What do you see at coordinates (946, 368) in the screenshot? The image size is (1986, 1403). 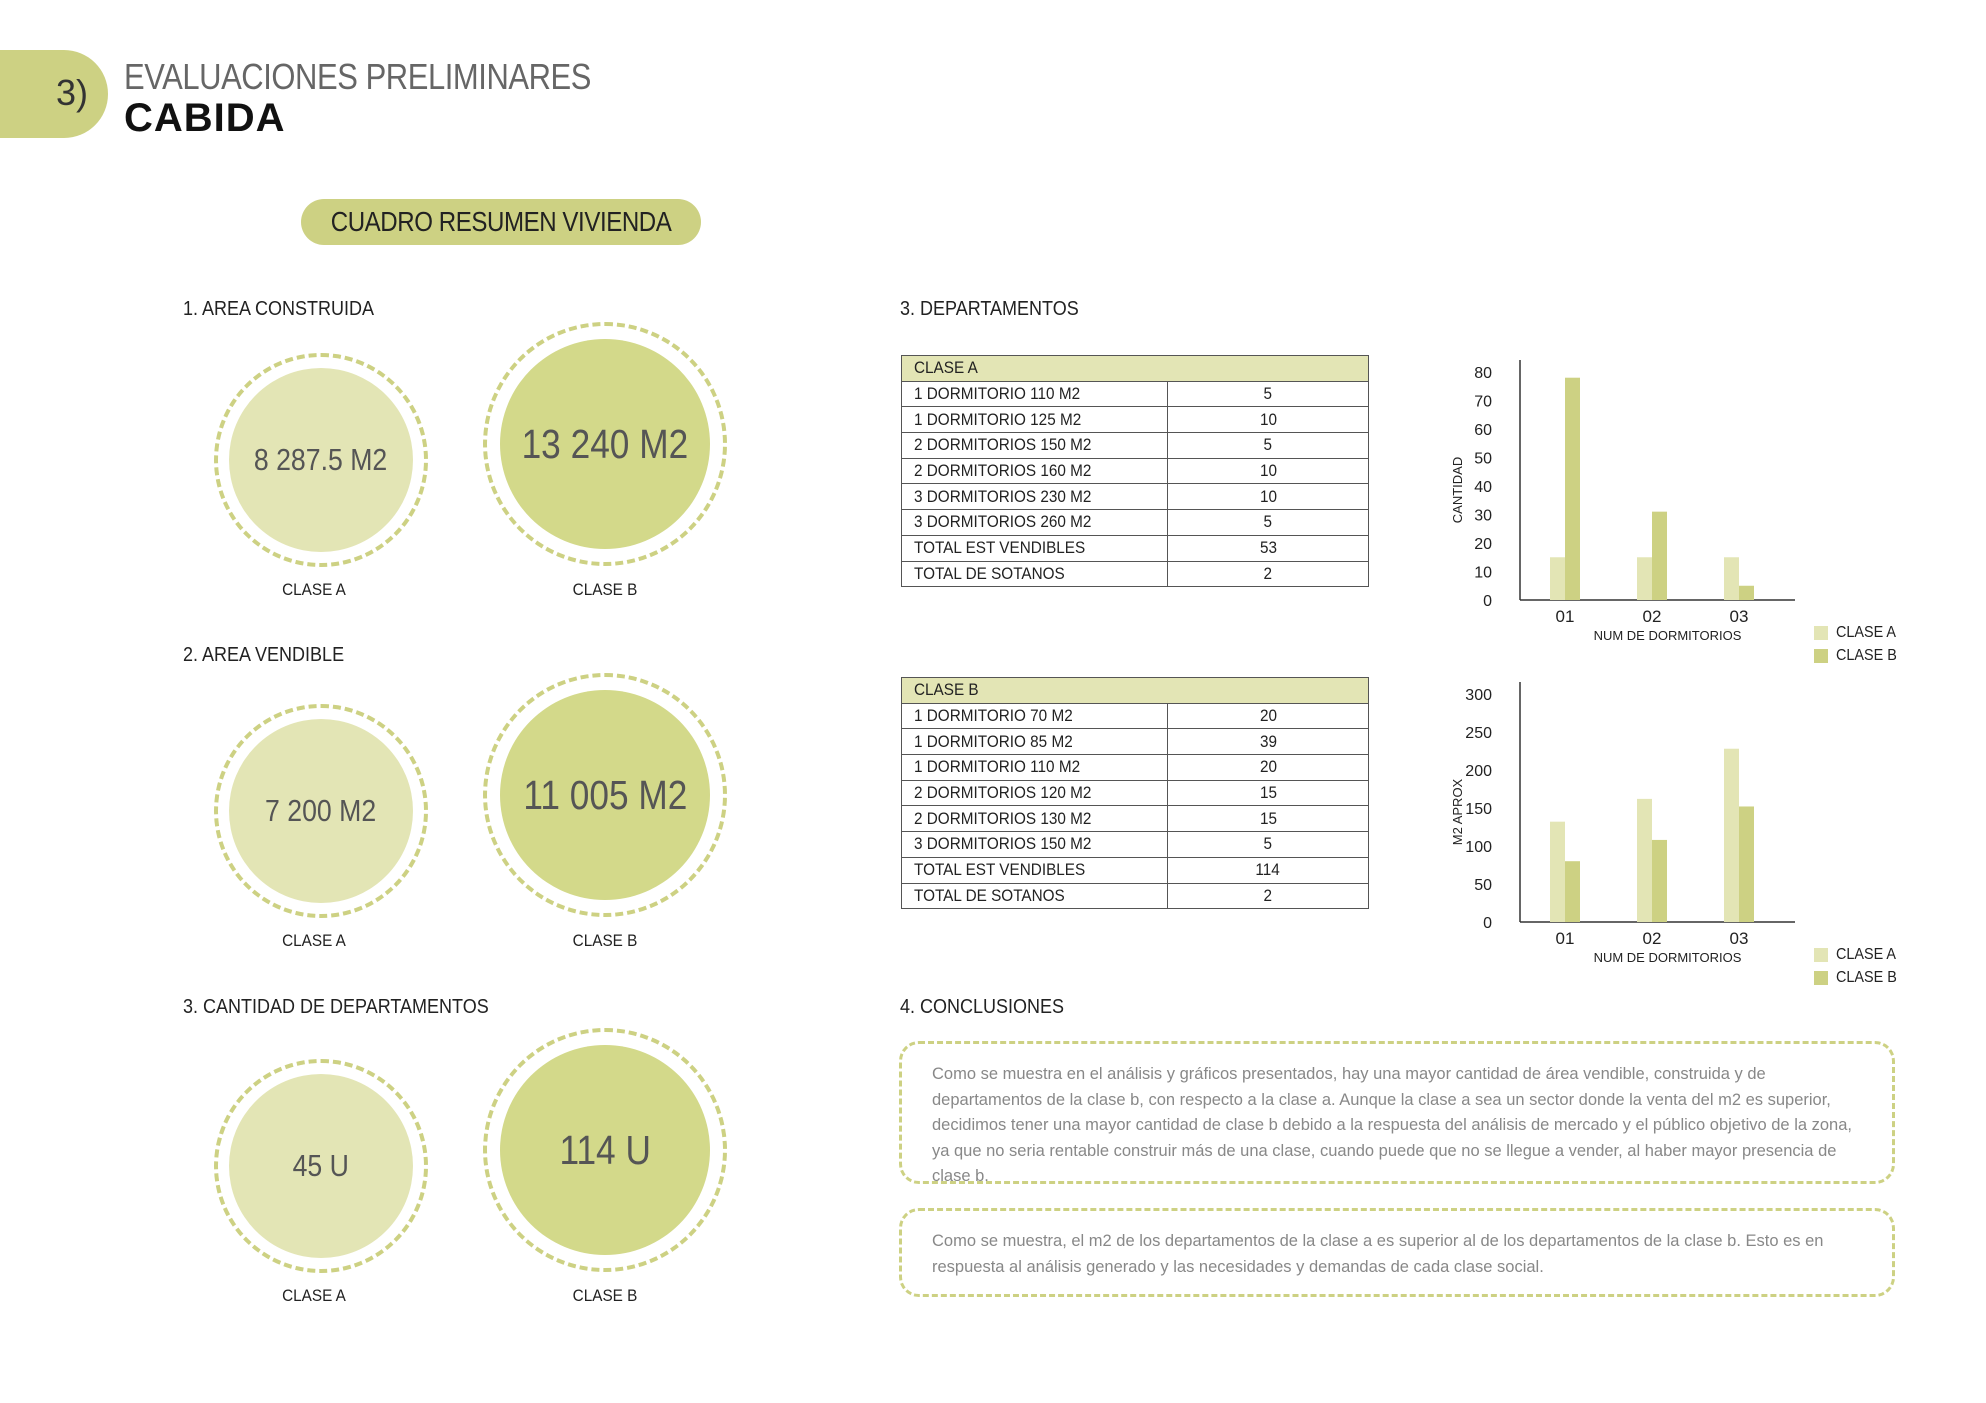 I see `table-header-label: CLASE A` at bounding box center [946, 368].